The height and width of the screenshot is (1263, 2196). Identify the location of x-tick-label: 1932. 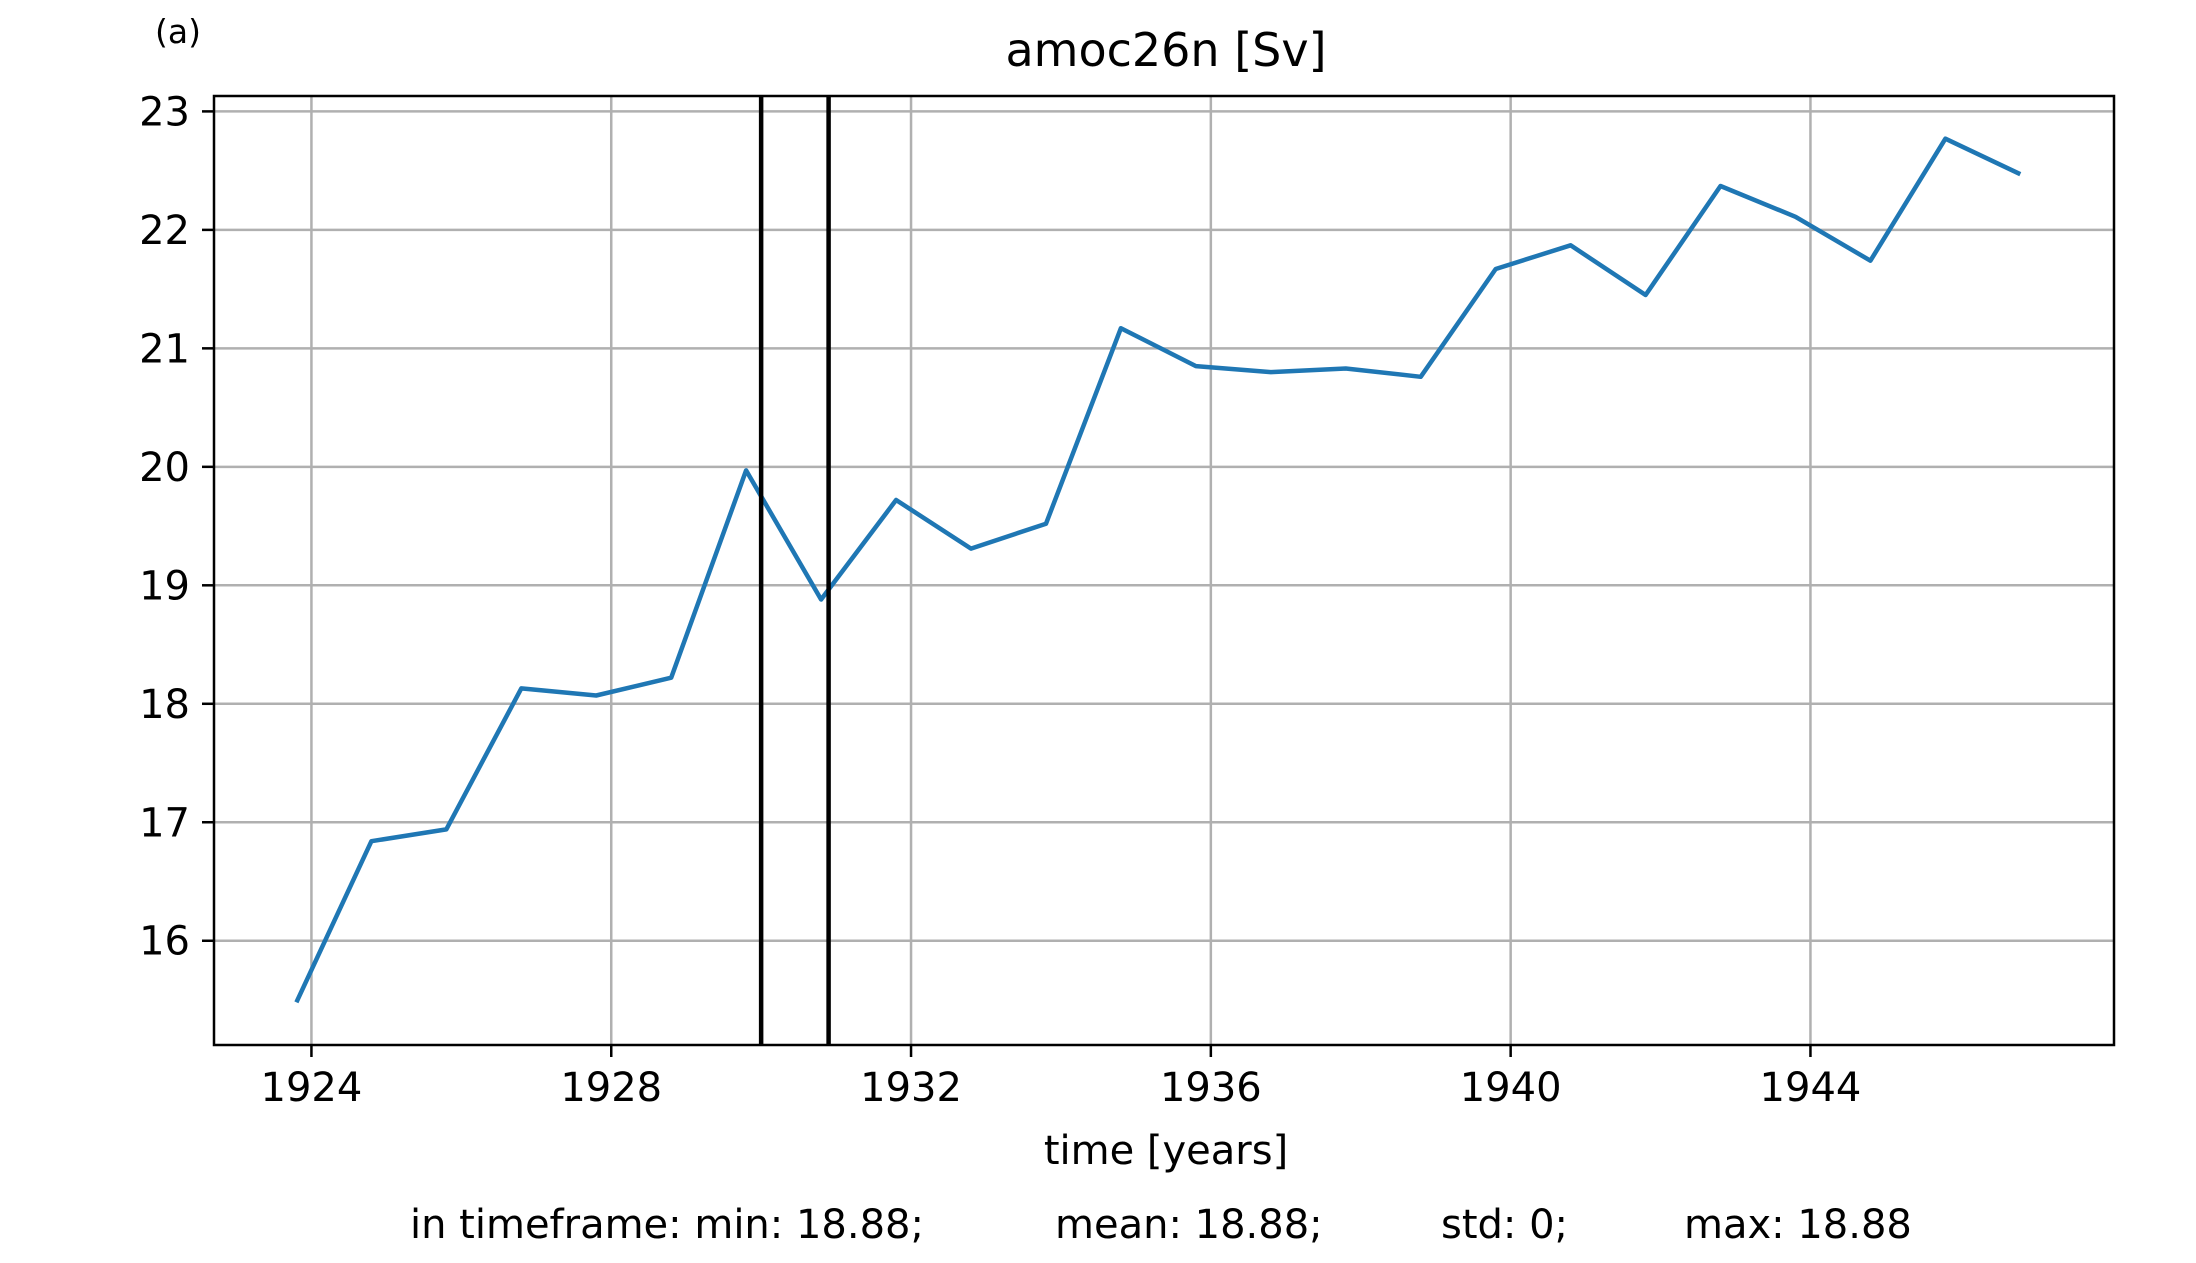
(911, 1088).